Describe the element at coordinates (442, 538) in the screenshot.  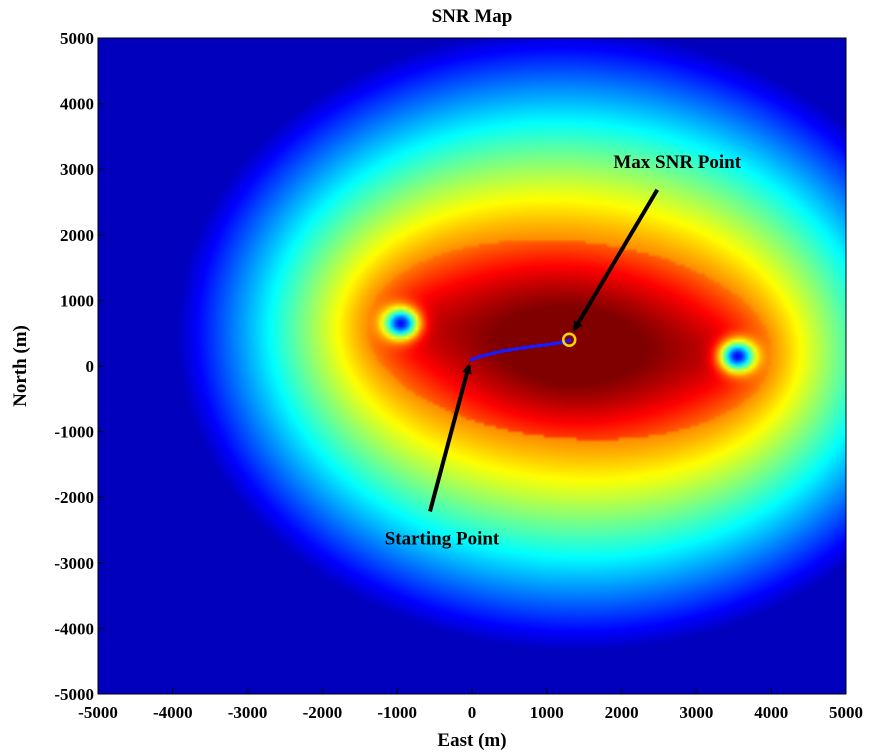
I see `starting-point-label: Starting Point` at that location.